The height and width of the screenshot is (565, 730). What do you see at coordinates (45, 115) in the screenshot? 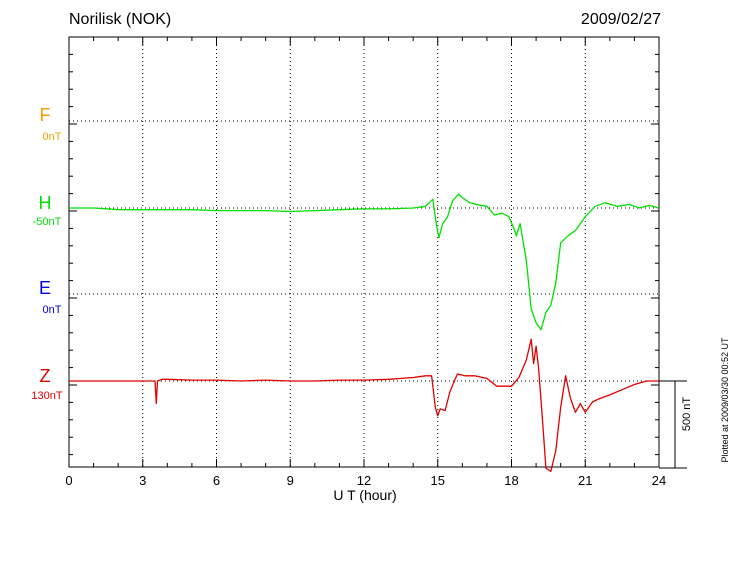
I see `component-f-label: F` at bounding box center [45, 115].